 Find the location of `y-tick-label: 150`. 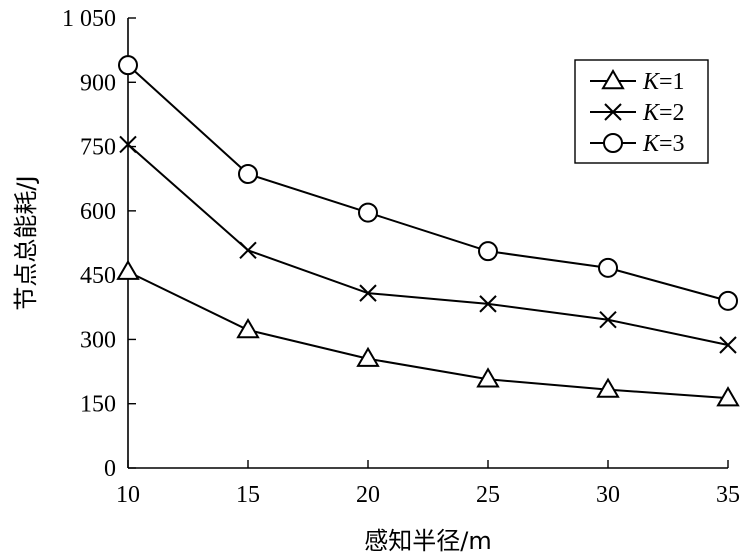

y-tick-label: 150 is located at coordinates (98, 405).